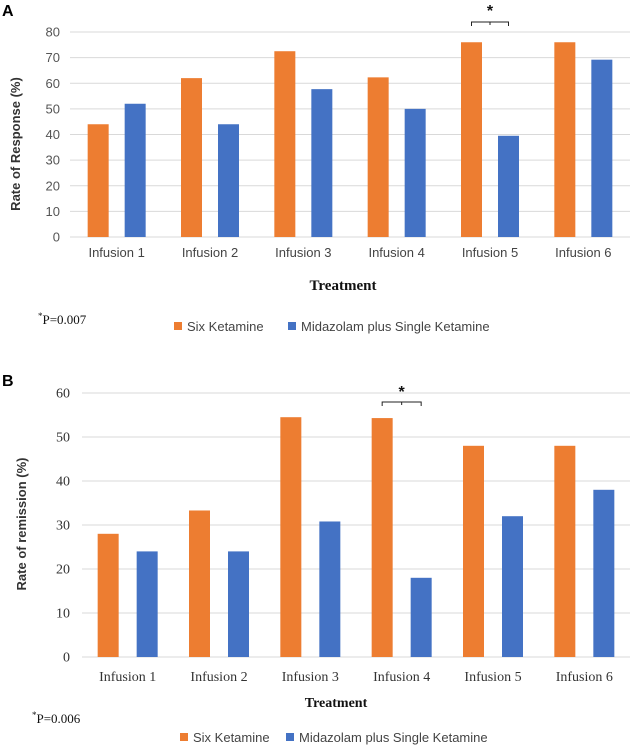 Image resolution: width=633 pixels, height=745 pixels. What do you see at coordinates (63, 394) in the screenshot?
I see `panel-b-y-tick-label: 60` at bounding box center [63, 394].